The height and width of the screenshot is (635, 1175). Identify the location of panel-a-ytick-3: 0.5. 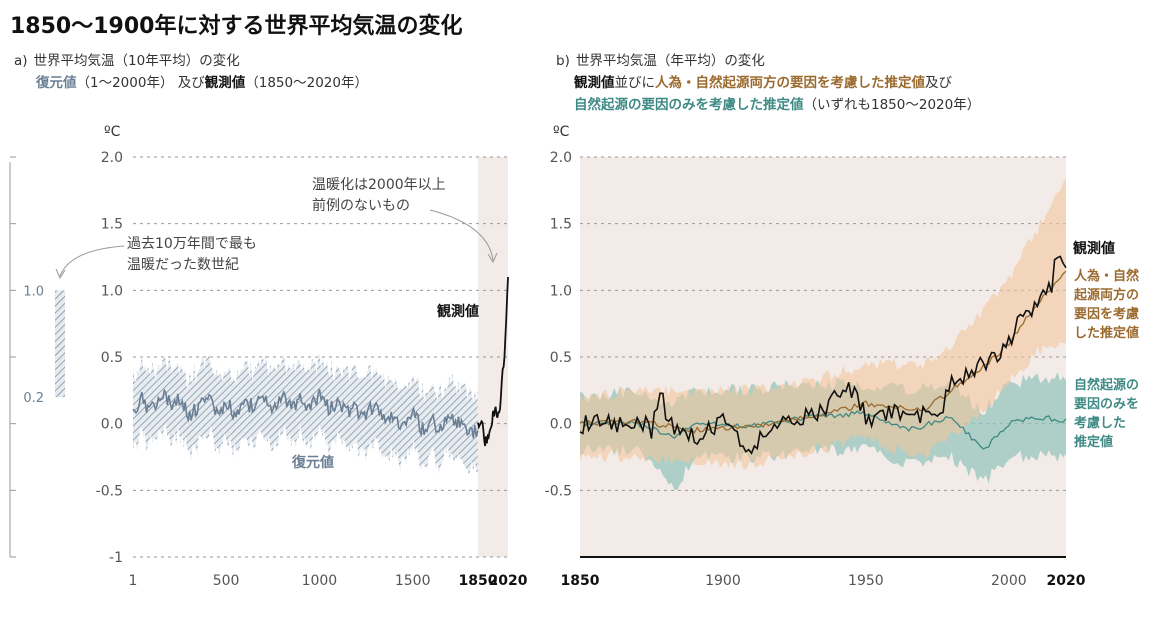
(112, 358).